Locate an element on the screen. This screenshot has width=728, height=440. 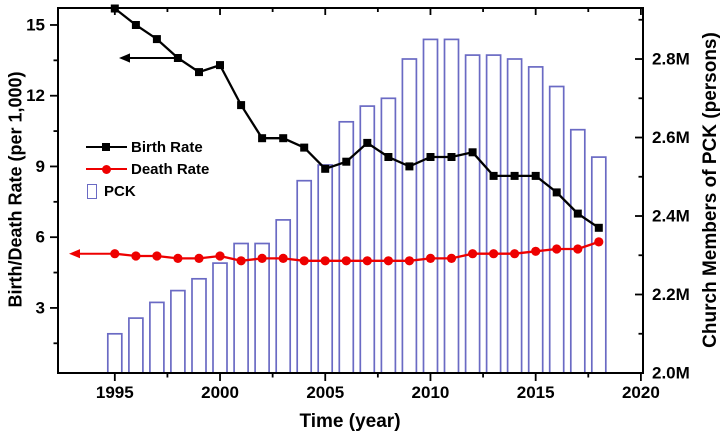
x-tick-label: 2020 is located at coordinates (641, 392).